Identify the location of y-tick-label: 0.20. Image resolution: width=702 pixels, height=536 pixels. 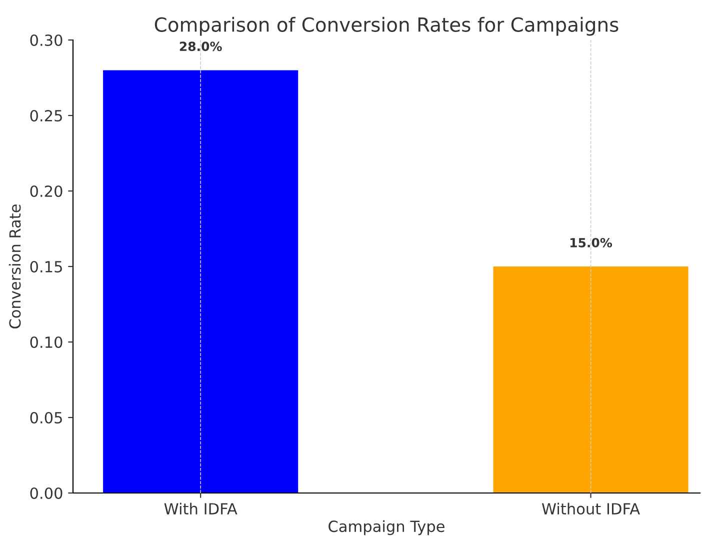
(46, 191).